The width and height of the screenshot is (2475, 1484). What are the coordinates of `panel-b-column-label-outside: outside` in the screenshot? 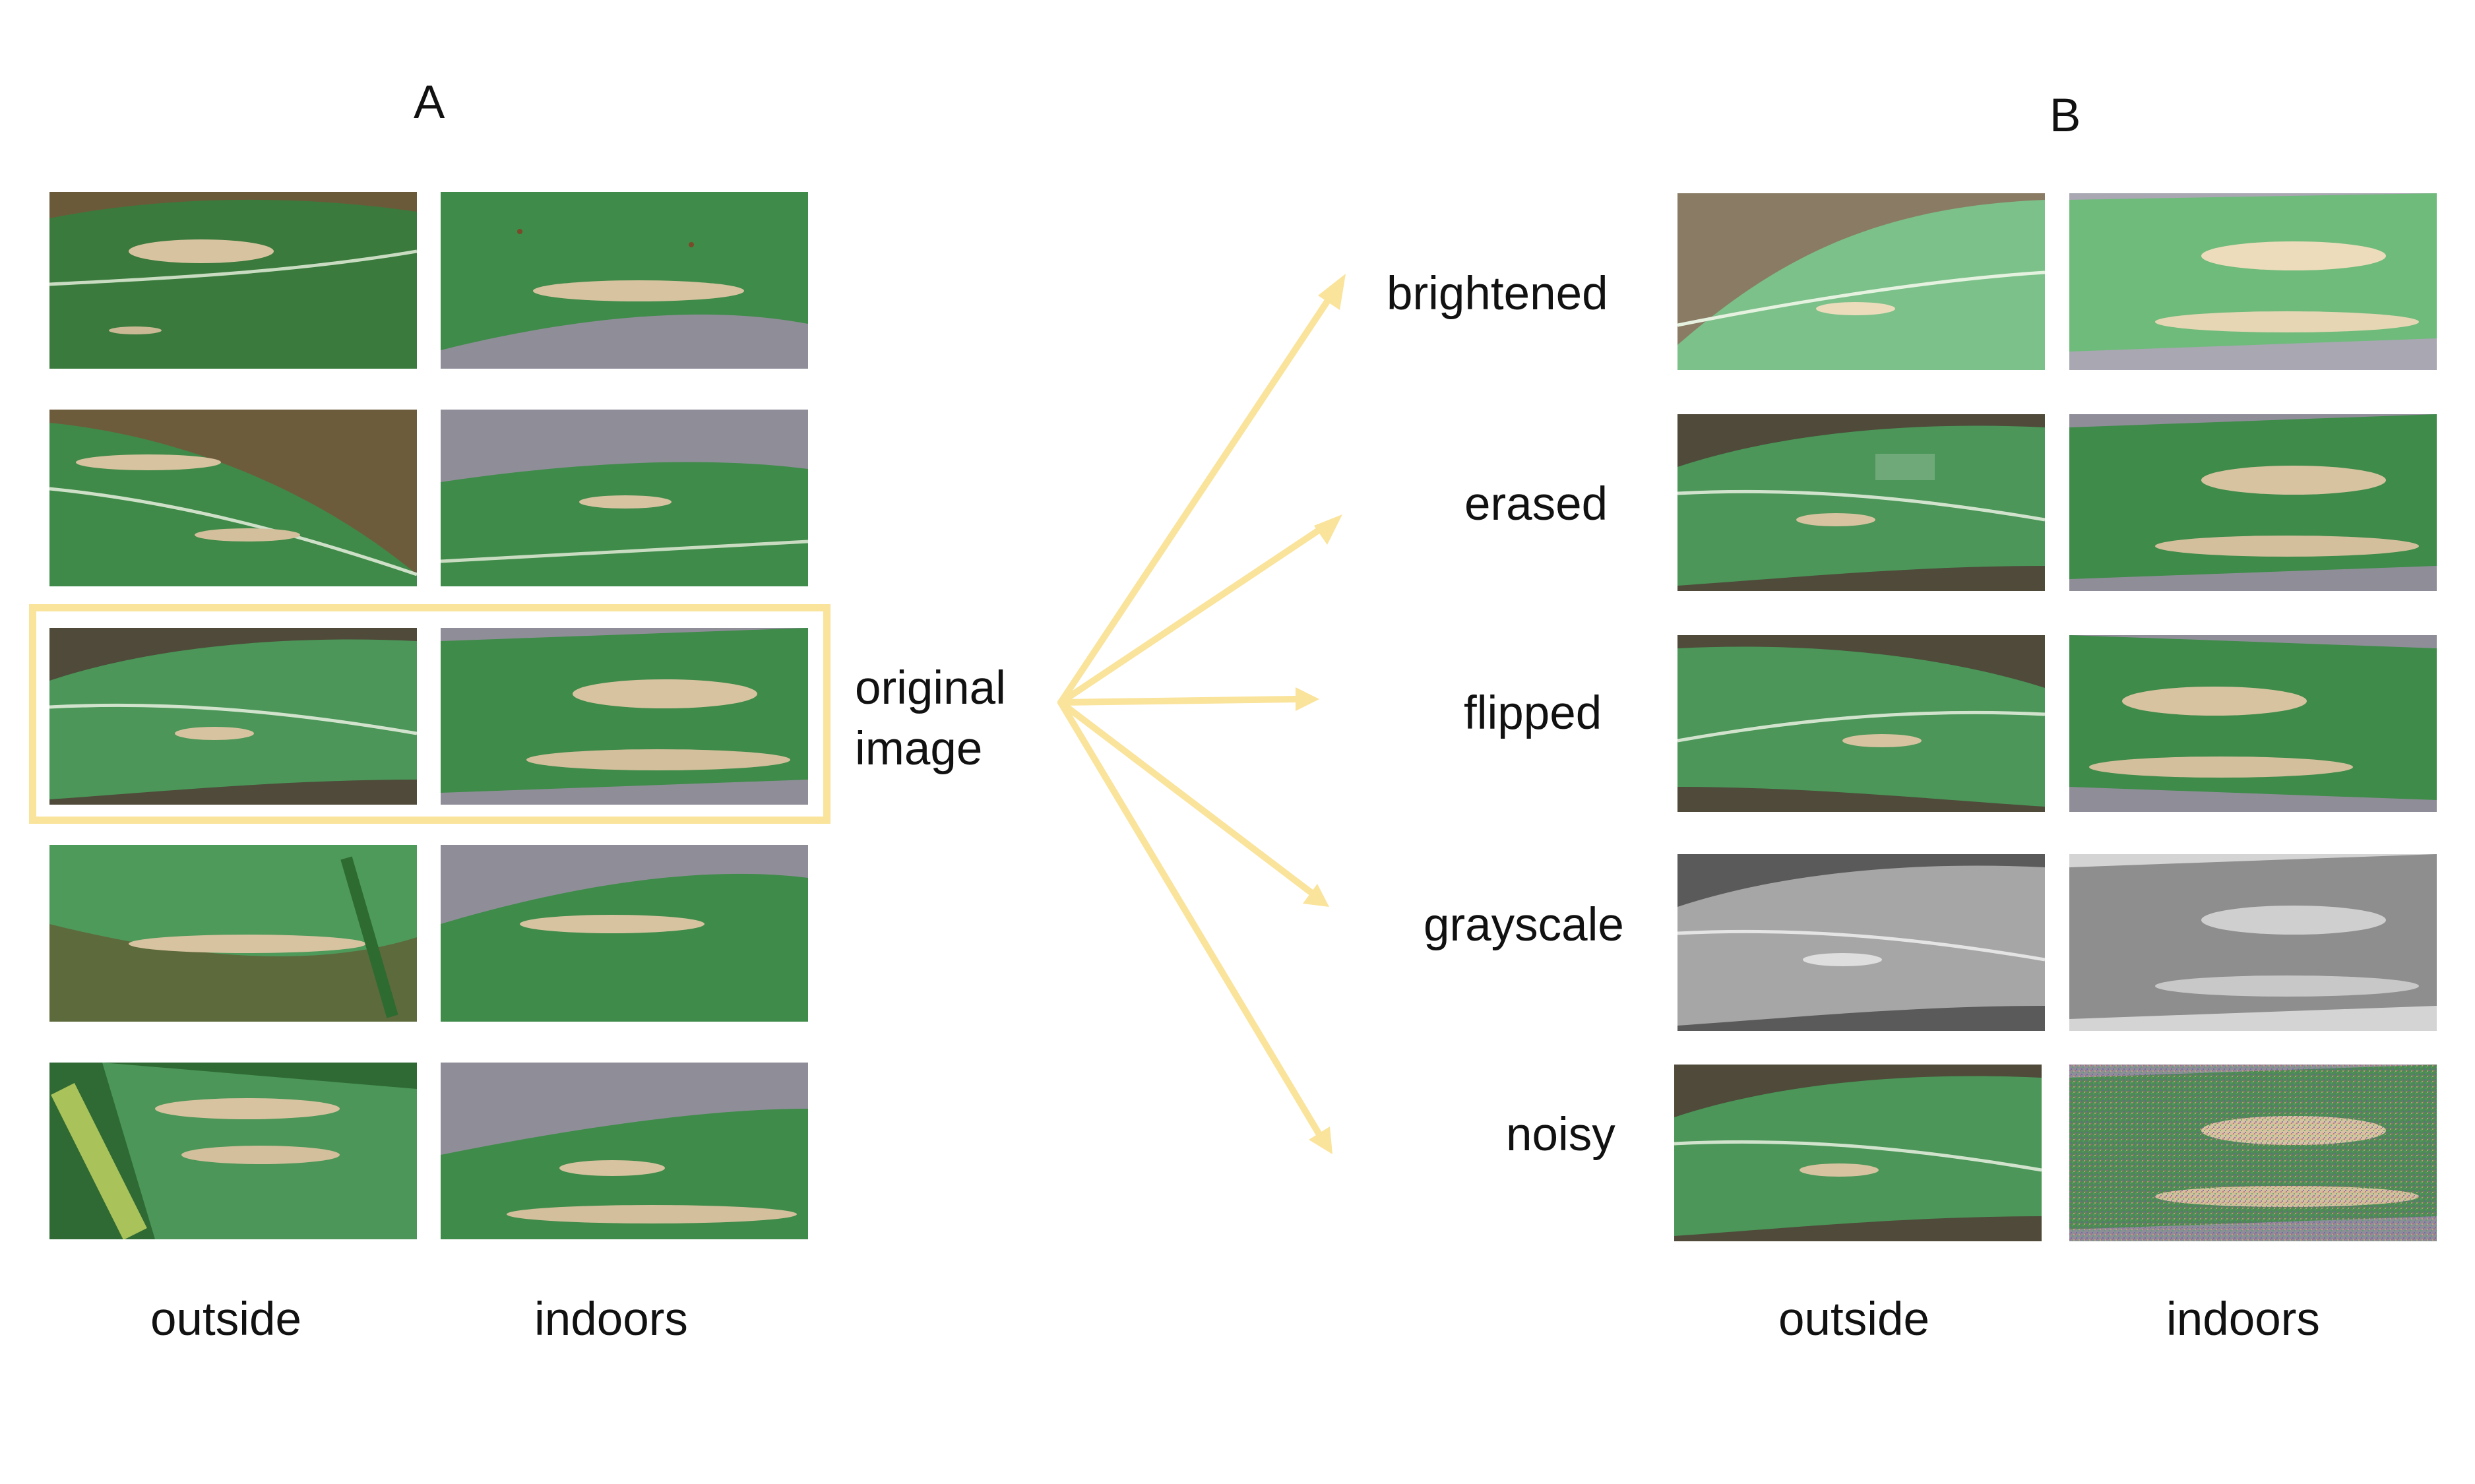 It's located at (1853, 1319).